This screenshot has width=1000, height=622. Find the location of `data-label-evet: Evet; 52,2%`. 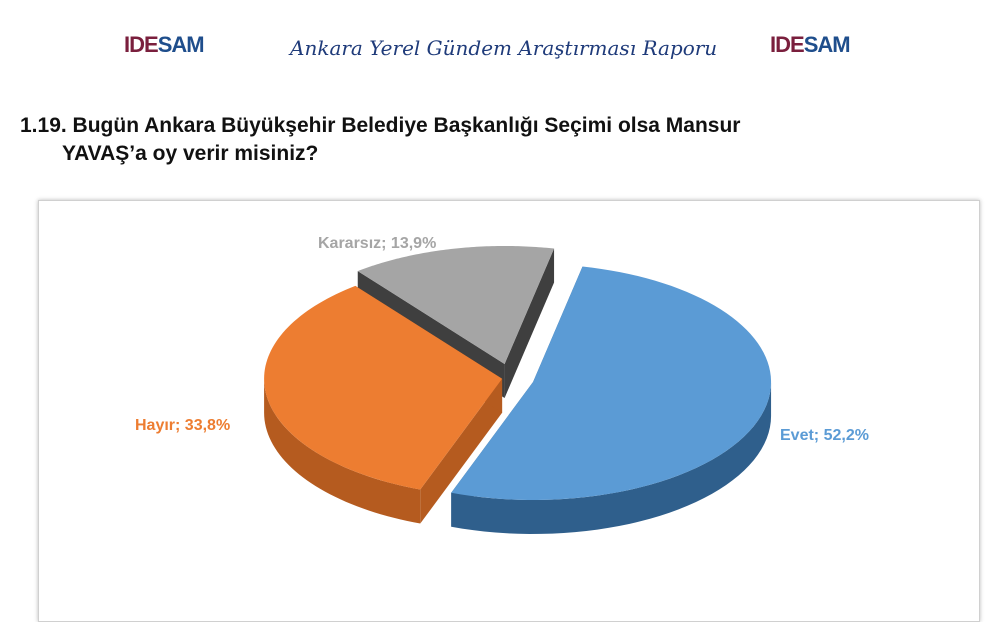

data-label-evet: Evet; 52,2% is located at coordinates (824, 435).